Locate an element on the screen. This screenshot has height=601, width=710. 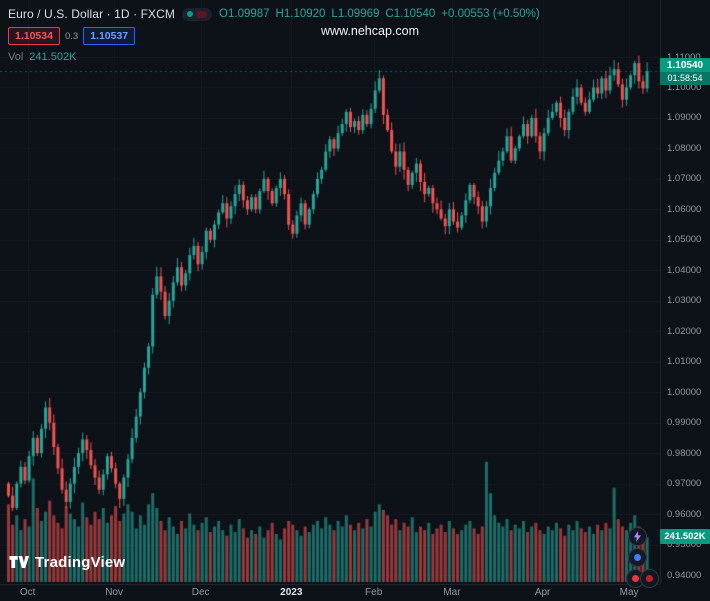
tradingview-logo-icon is located at coordinates (18, 562).